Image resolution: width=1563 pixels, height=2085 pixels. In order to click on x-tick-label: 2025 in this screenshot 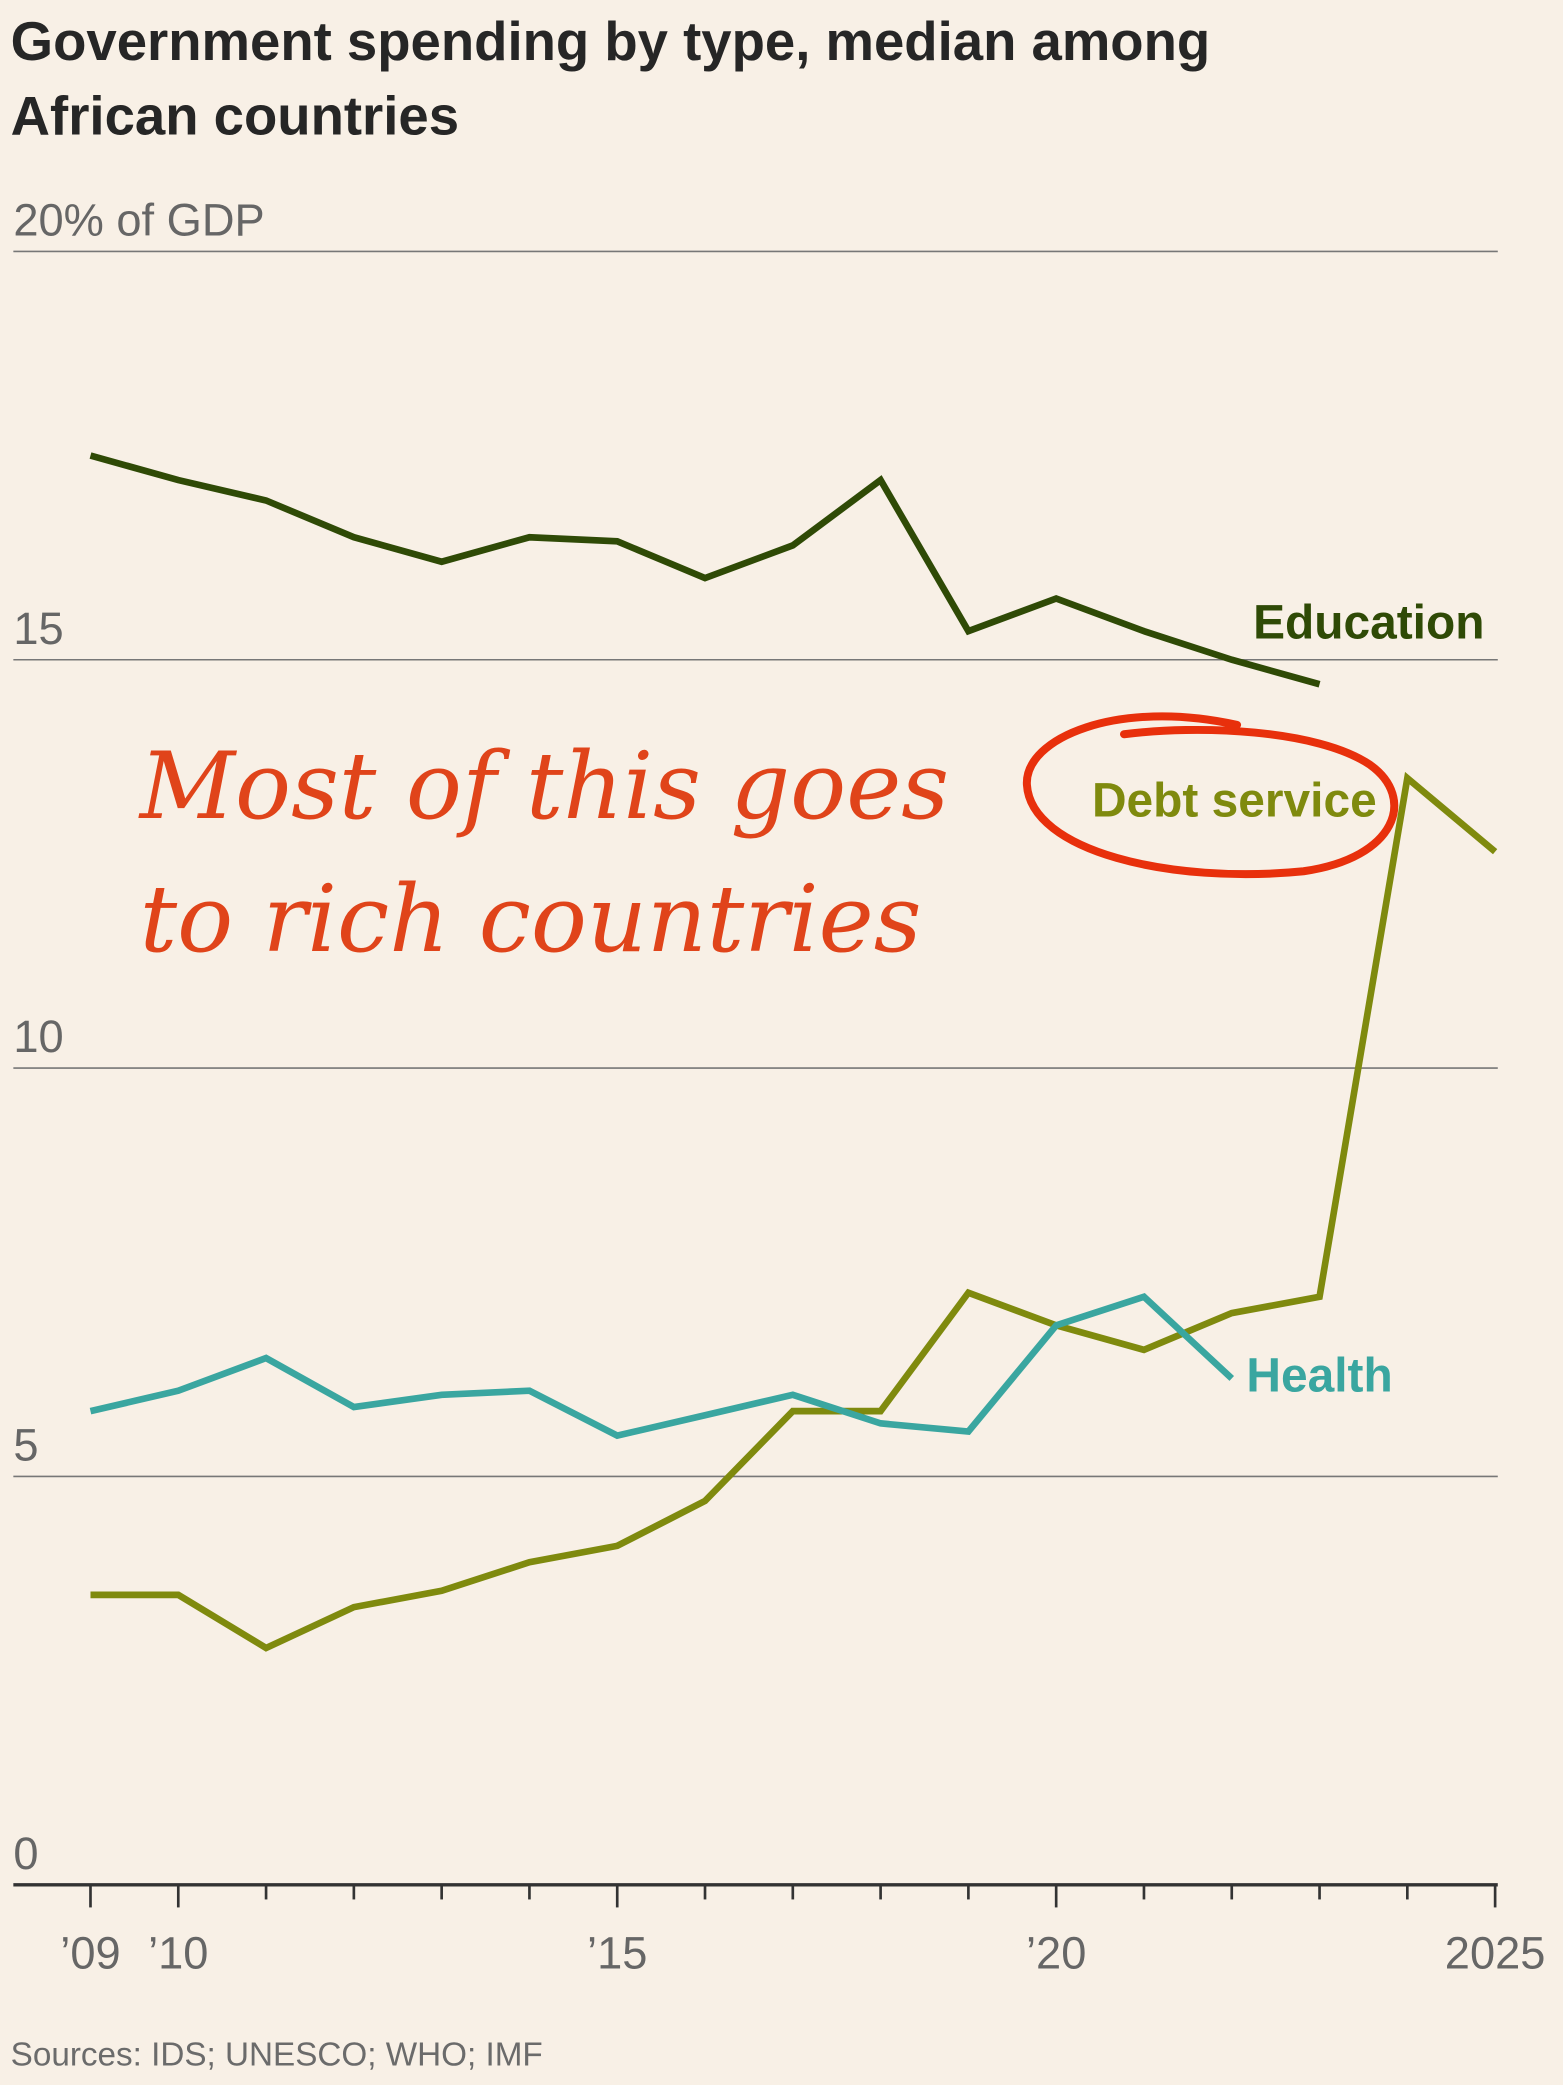, I will do `click(1495, 1953)`.